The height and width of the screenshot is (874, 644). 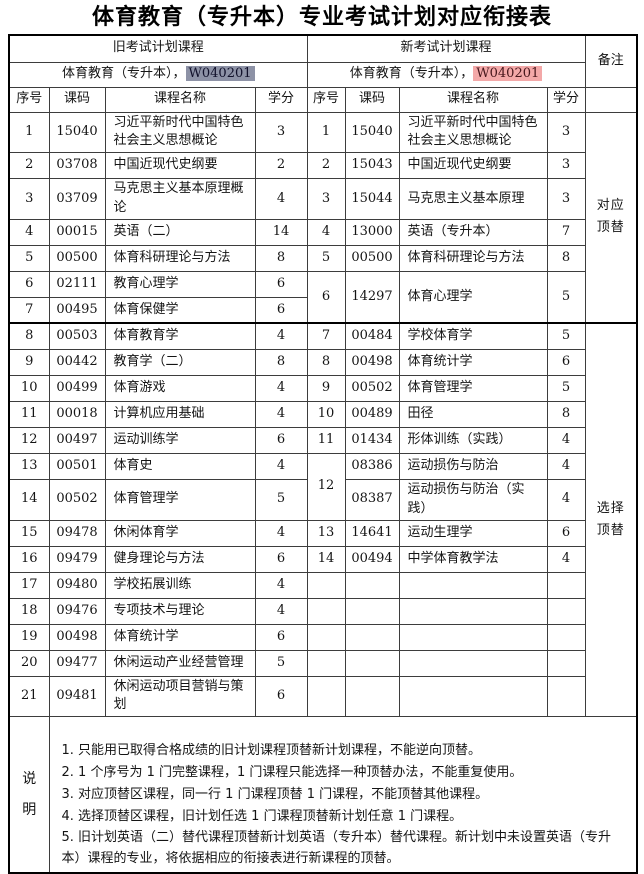 I want to click on old-name-cell: 体育史, so click(x=180, y=466).